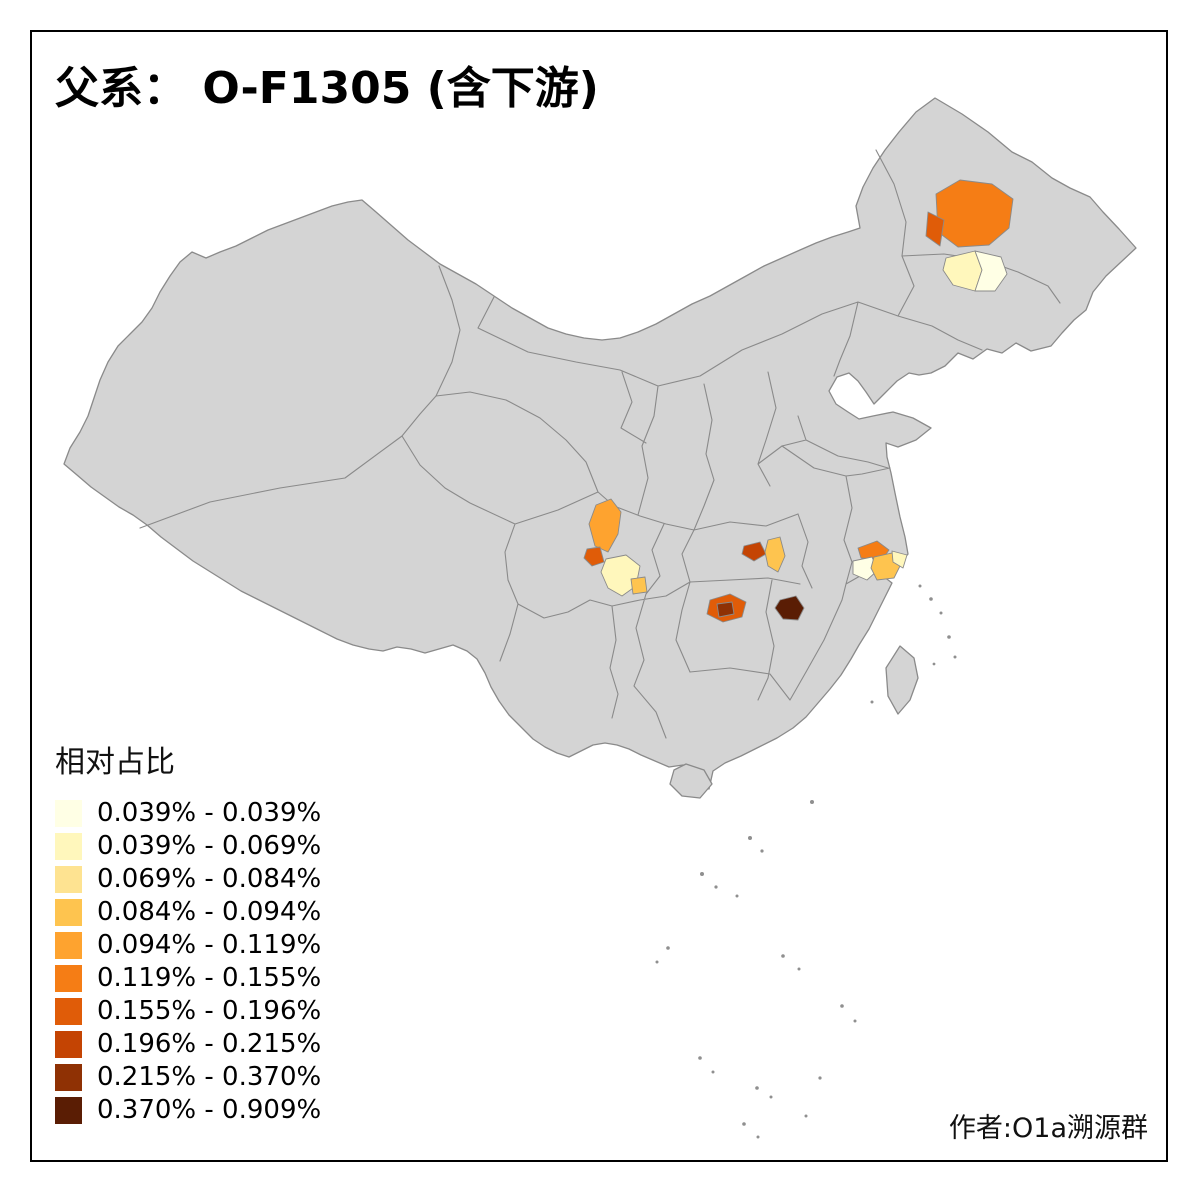 The height and width of the screenshot is (1200, 1200). Describe the element at coordinates (209, 945) in the screenshot. I see `legend-label: 0.094% - 0.119%` at that location.